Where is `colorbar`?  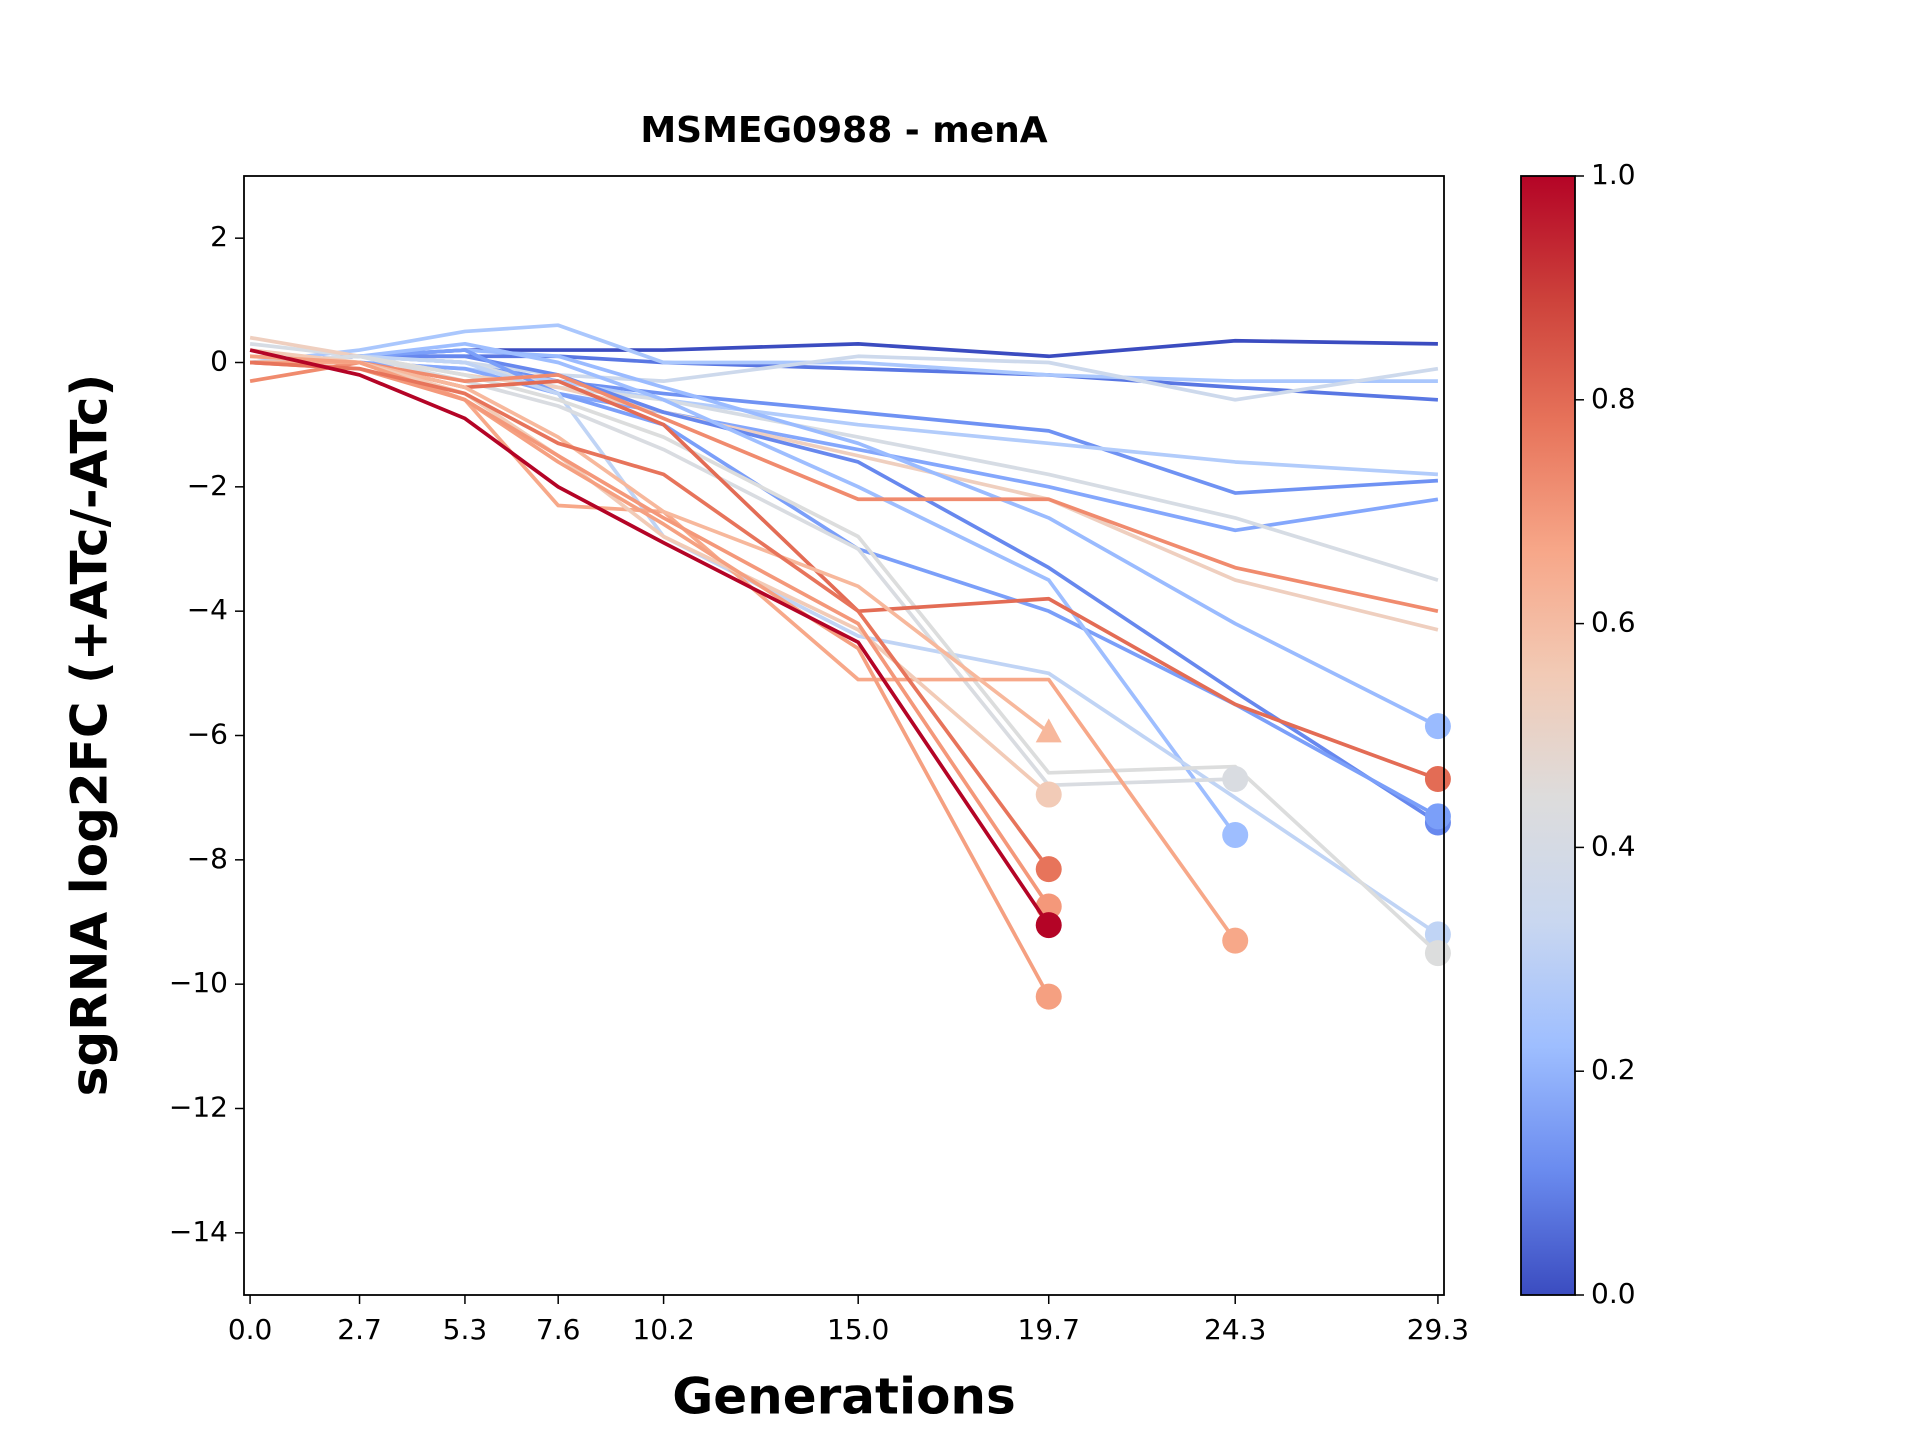 colorbar is located at coordinates (1548, 735).